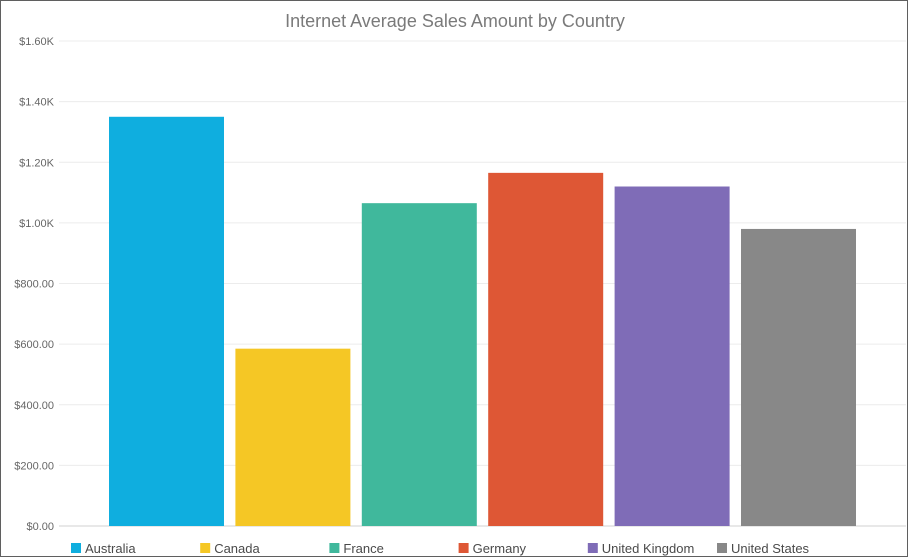 This screenshot has width=908, height=557. I want to click on legend-label: Germany, so click(500, 548).